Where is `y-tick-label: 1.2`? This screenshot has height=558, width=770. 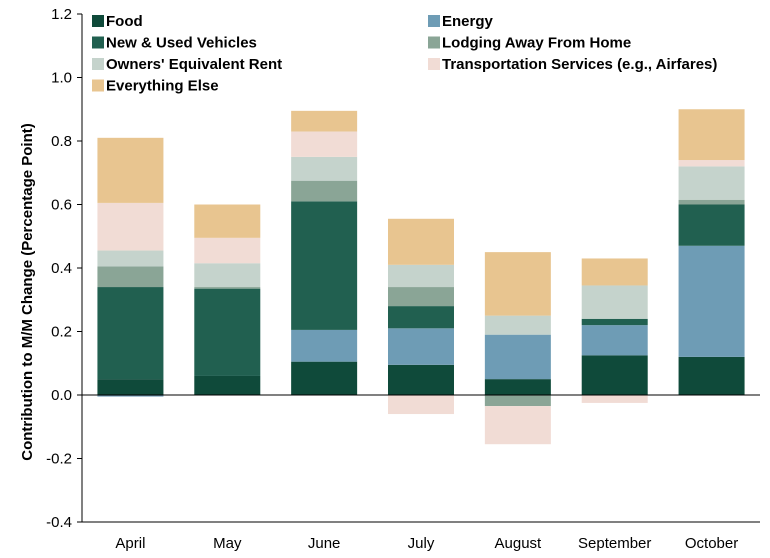
y-tick-label: 1.2 is located at coordinates (61, 14).